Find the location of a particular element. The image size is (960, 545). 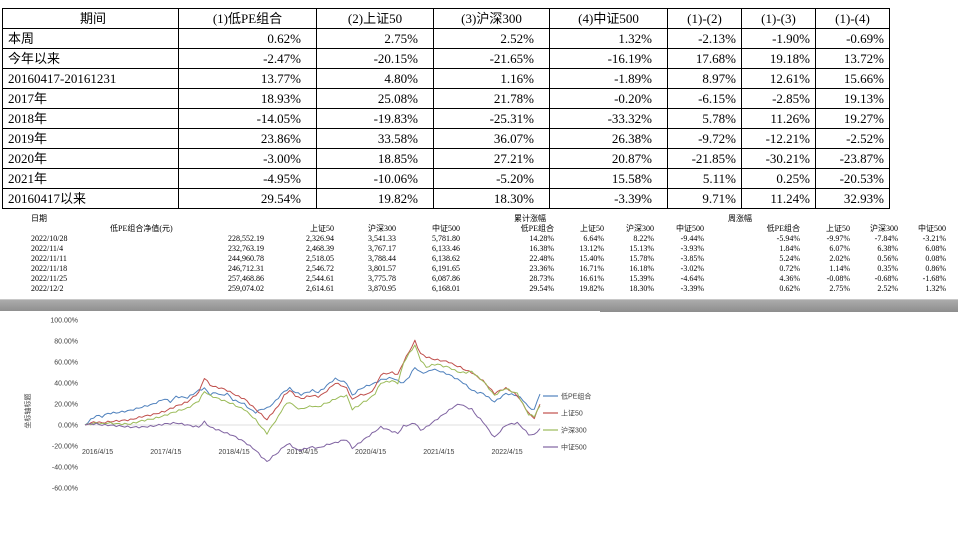

value-cell: 6,168.01 is located at coordinates (446, 288).